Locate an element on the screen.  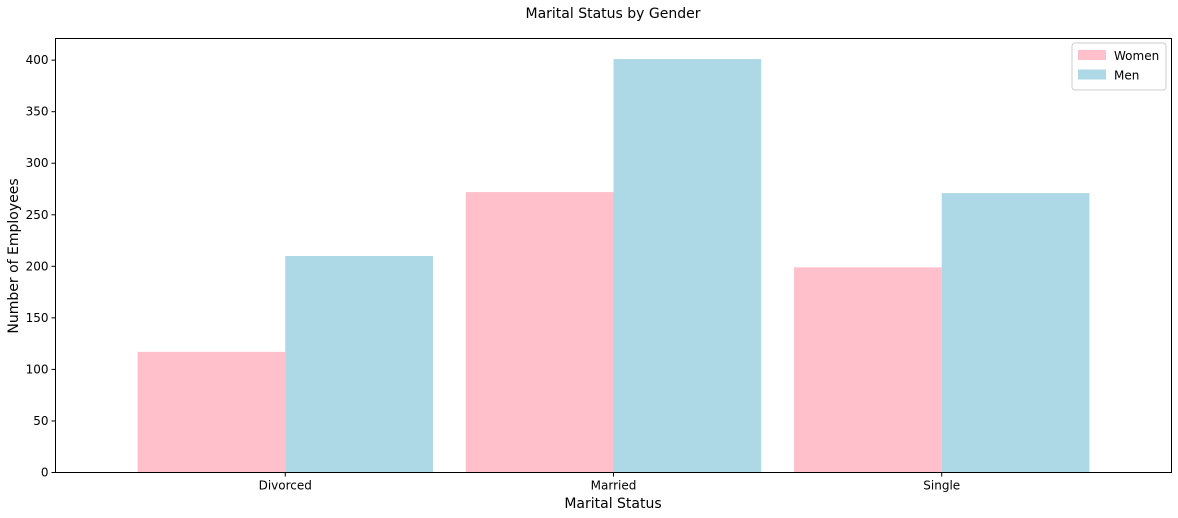
x-axis-ticks: Divorced Married Single is located at coordinates (609, 482).